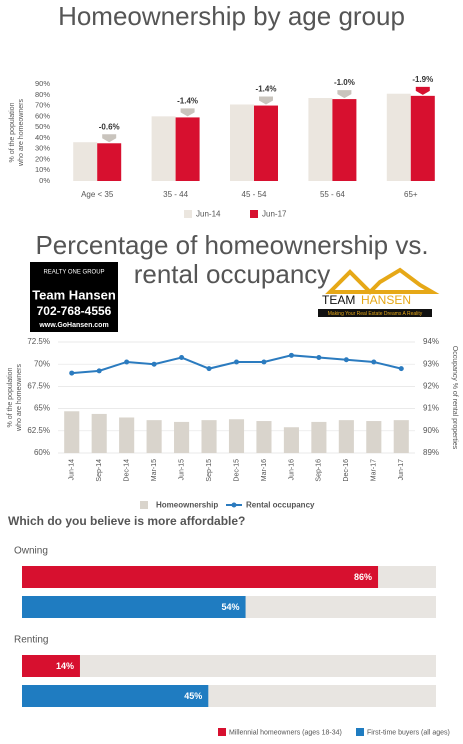 The height and width of the screenshot is (744, 463). Describe the element at coordinates (187, 505) in the screenshot. I see `legend-label: Homeownership` at that location.